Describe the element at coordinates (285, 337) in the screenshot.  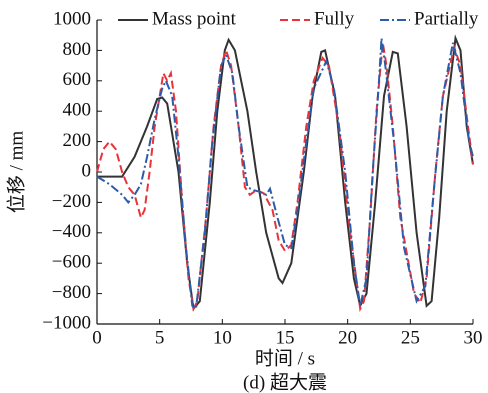
I see `x-tick-label: 15` at that location.